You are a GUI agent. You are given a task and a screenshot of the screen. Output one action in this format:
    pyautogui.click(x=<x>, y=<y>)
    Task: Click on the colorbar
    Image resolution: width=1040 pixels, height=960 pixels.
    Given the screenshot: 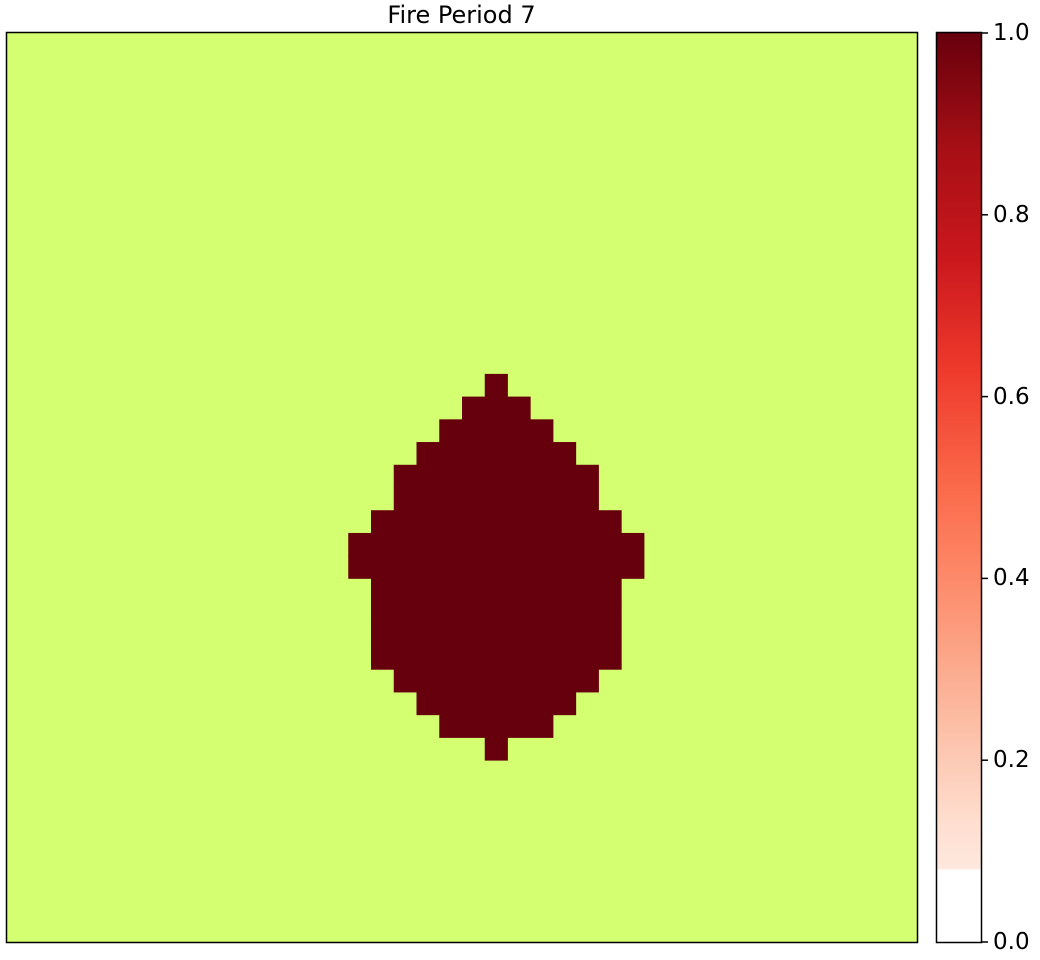 What is the action you would take?
    pyautogui.click(x=961, y=487)
    